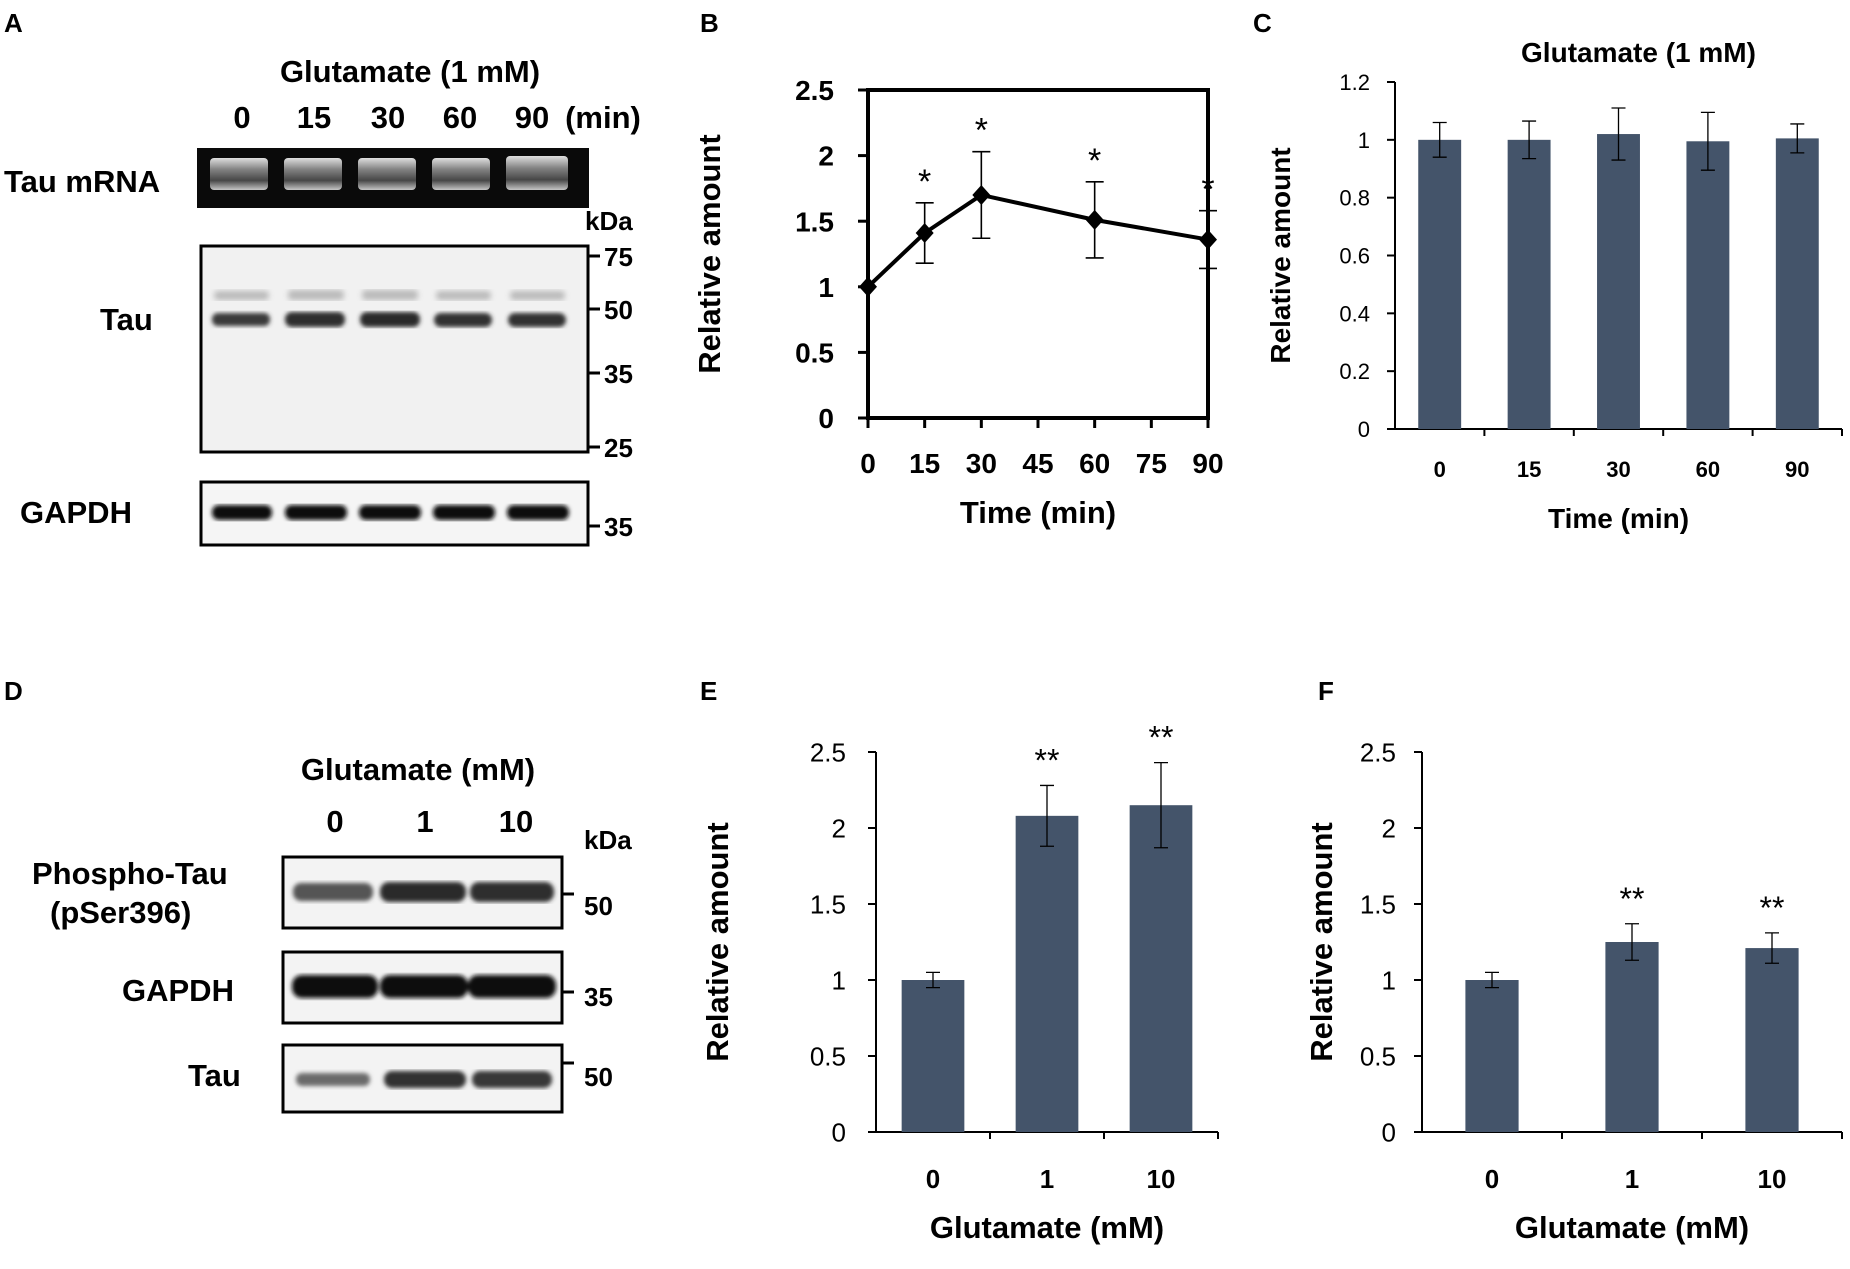  Describe the element at coordinates (418, 769) in the screenshot. I see `blot-d-header: Glutamate (mM)` at that location.